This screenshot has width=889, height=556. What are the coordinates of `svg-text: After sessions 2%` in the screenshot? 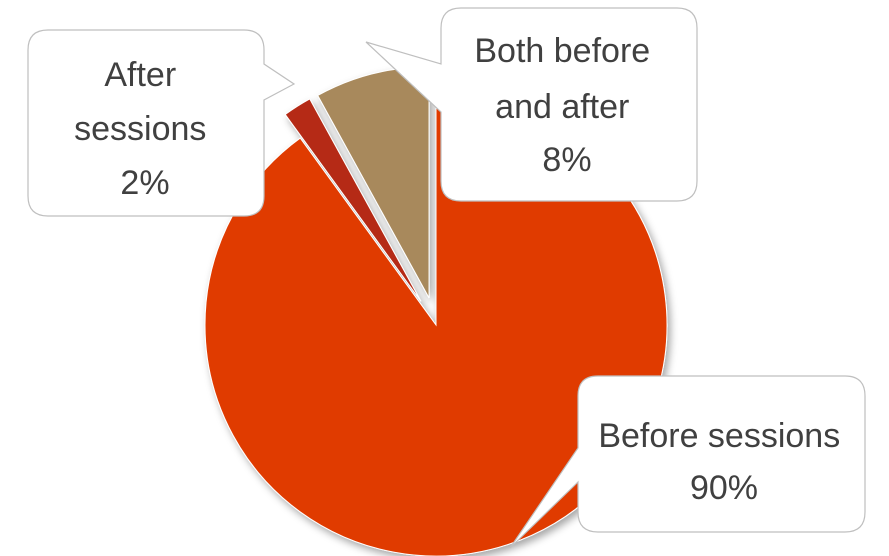 It's located at (145, 129).